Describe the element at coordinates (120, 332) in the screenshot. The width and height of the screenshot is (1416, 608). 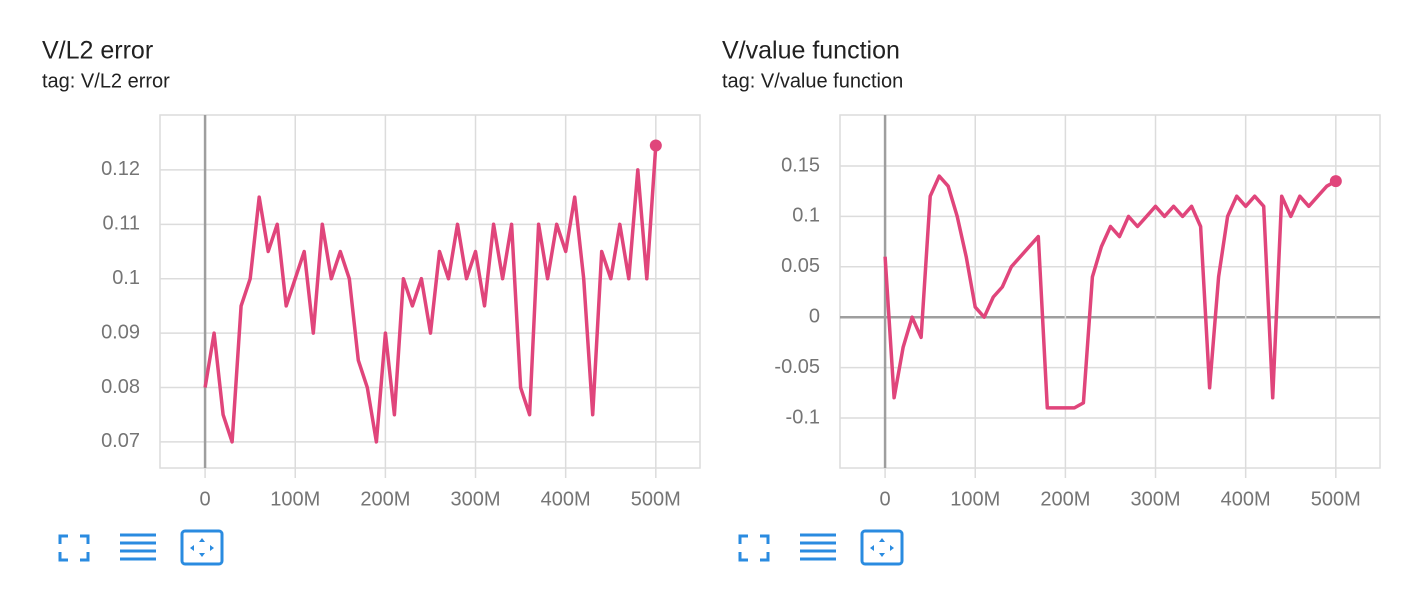
I see `y-tick-label: 0.09` at that location.